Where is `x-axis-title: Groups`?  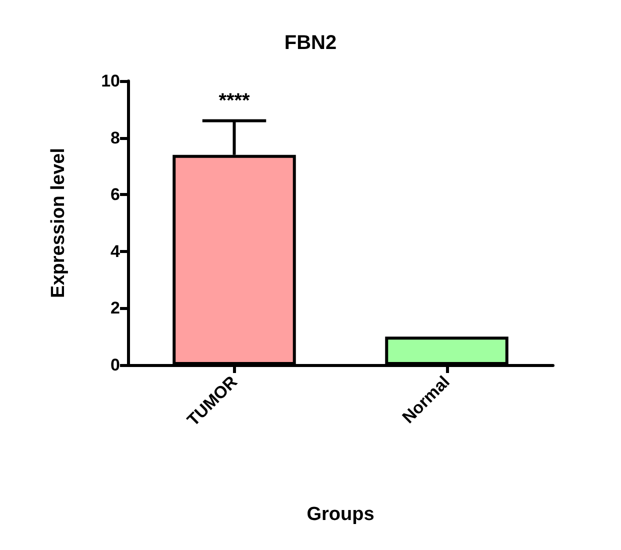
x-axis-title: Groups is located at coordinates (340, 514).